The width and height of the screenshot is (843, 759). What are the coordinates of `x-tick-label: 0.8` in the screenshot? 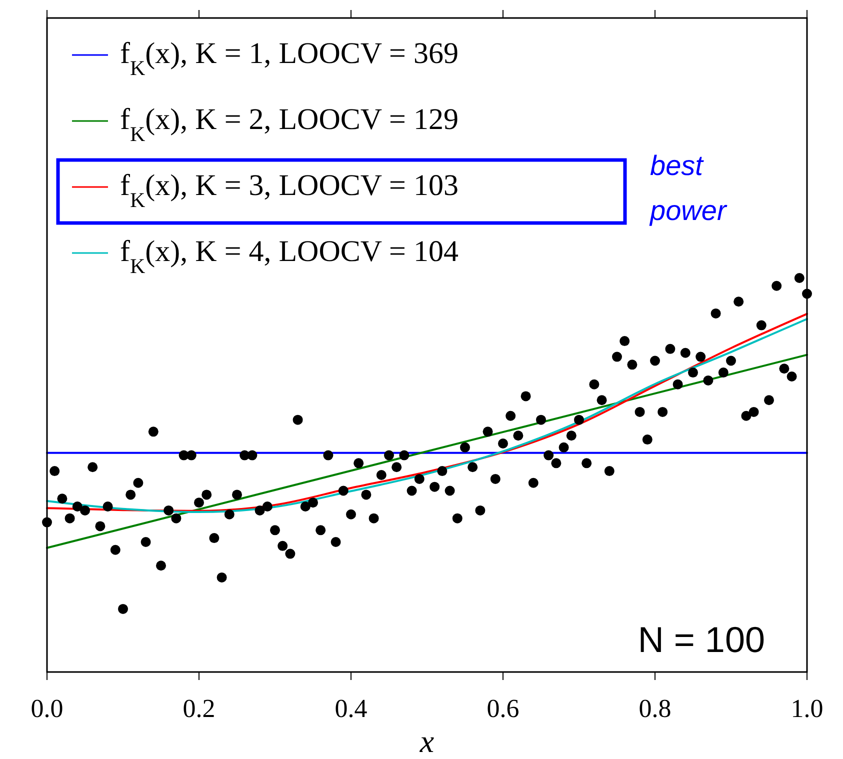 It's located at (655, 708).